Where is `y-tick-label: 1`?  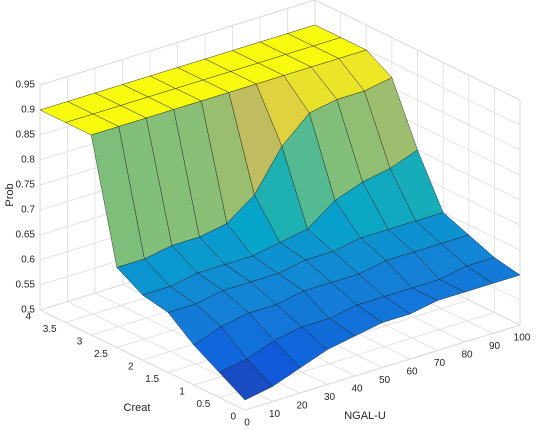 y-tick-label: 1 is located at coordinates (182, 392).